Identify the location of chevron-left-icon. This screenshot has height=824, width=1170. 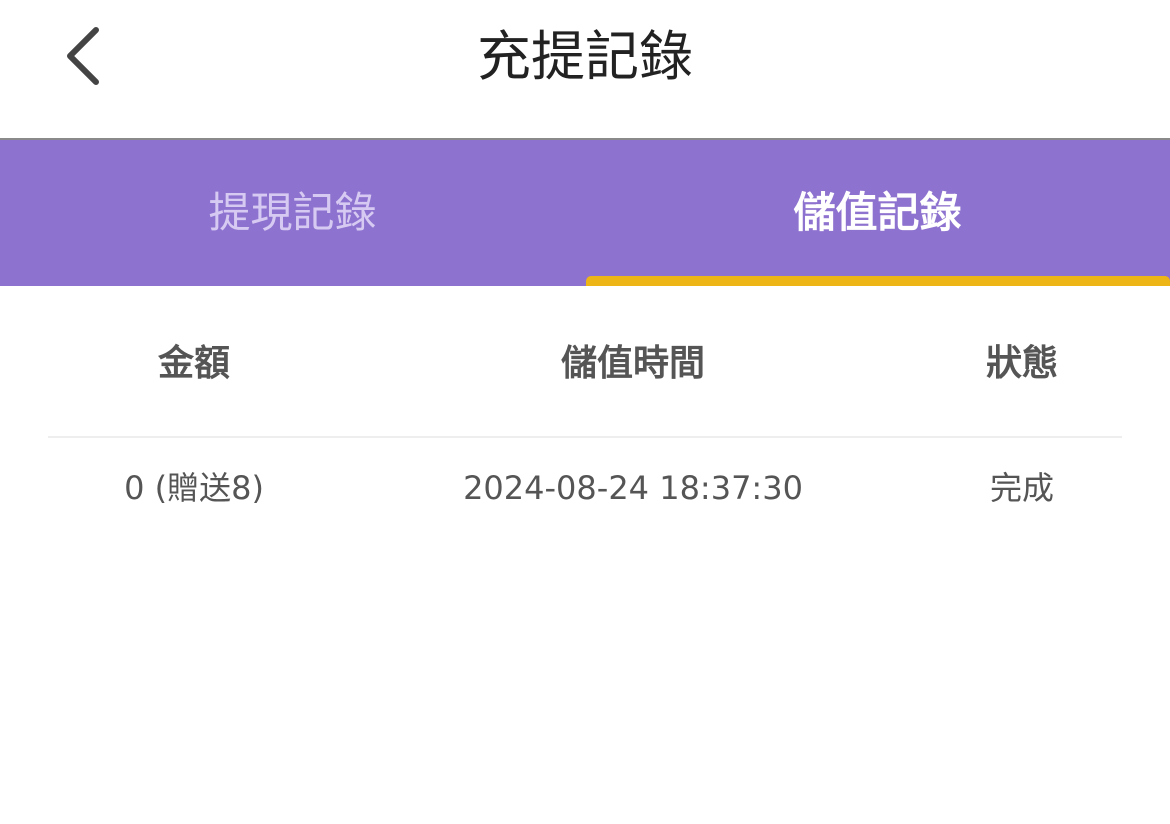
(83, 56).